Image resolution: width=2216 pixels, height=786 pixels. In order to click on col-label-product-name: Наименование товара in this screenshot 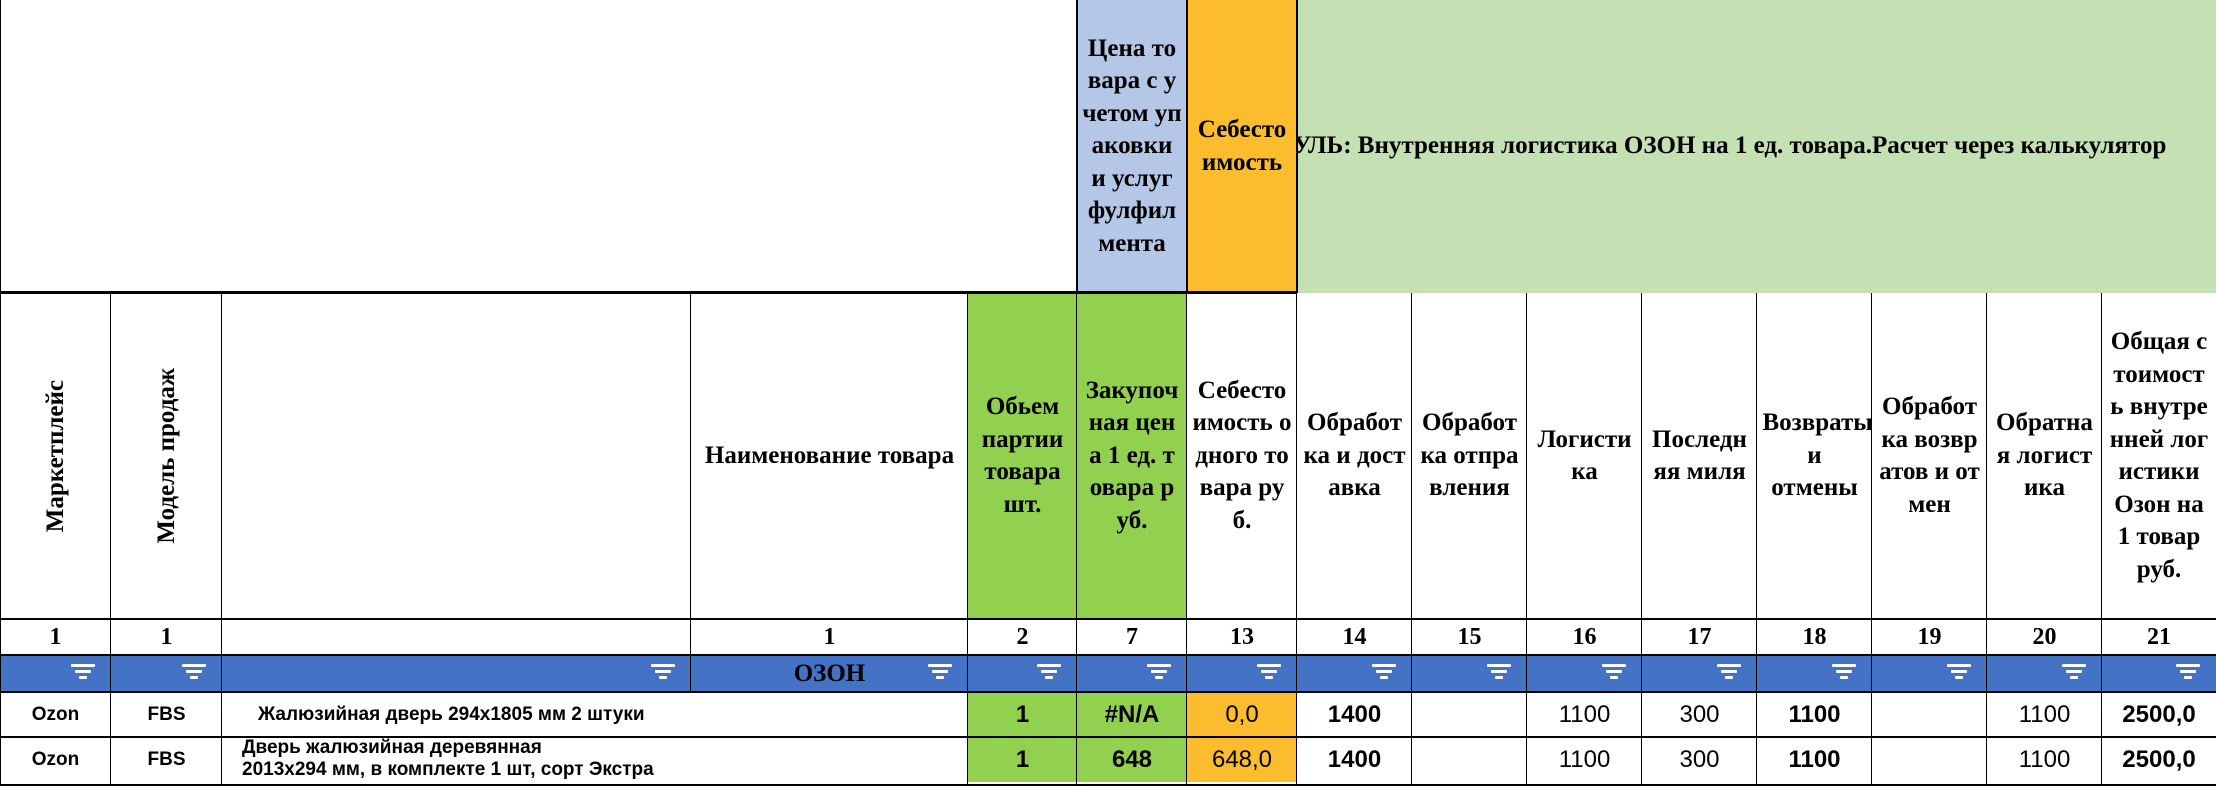, I will do `click(829, 455)`.